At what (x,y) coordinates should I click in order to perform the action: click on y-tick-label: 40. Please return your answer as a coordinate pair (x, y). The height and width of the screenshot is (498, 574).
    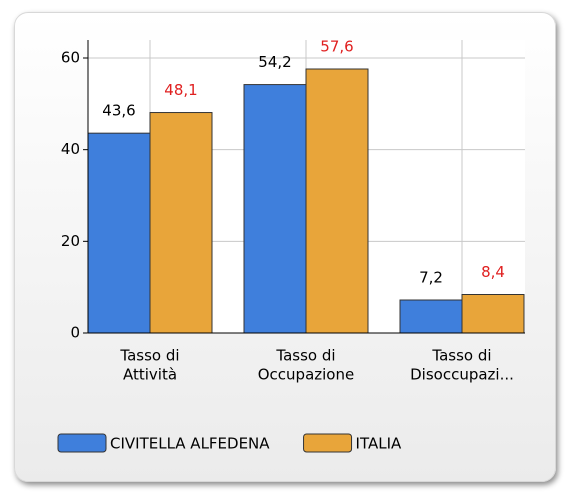
    Looking at the image, I should click on (70, 149).